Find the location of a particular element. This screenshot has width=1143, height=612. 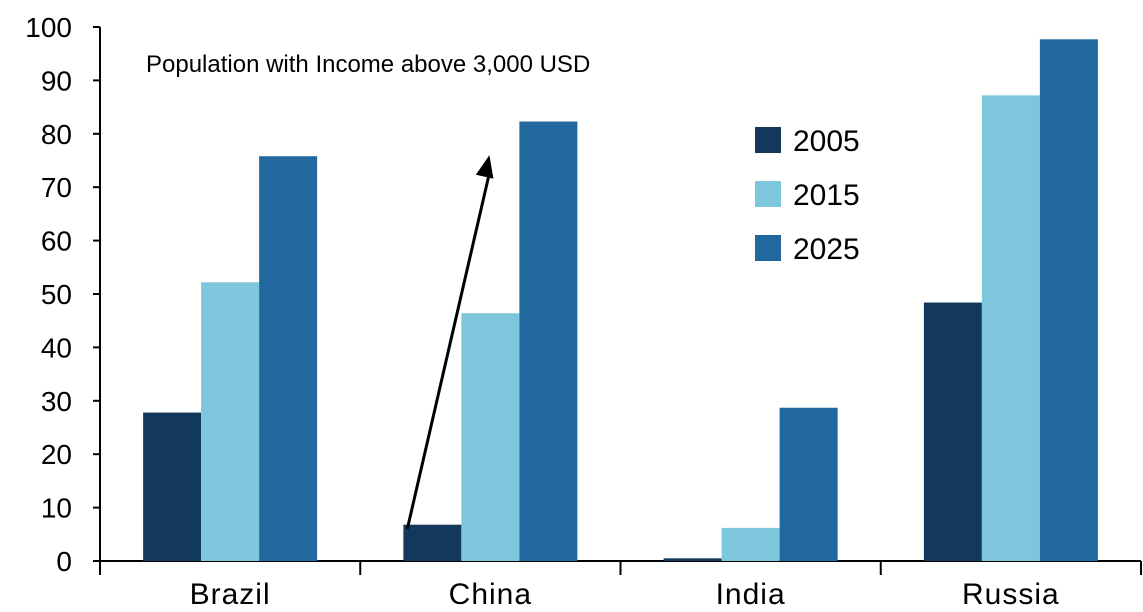

y-tick-label: 50 is located at coordinates (56, 294).